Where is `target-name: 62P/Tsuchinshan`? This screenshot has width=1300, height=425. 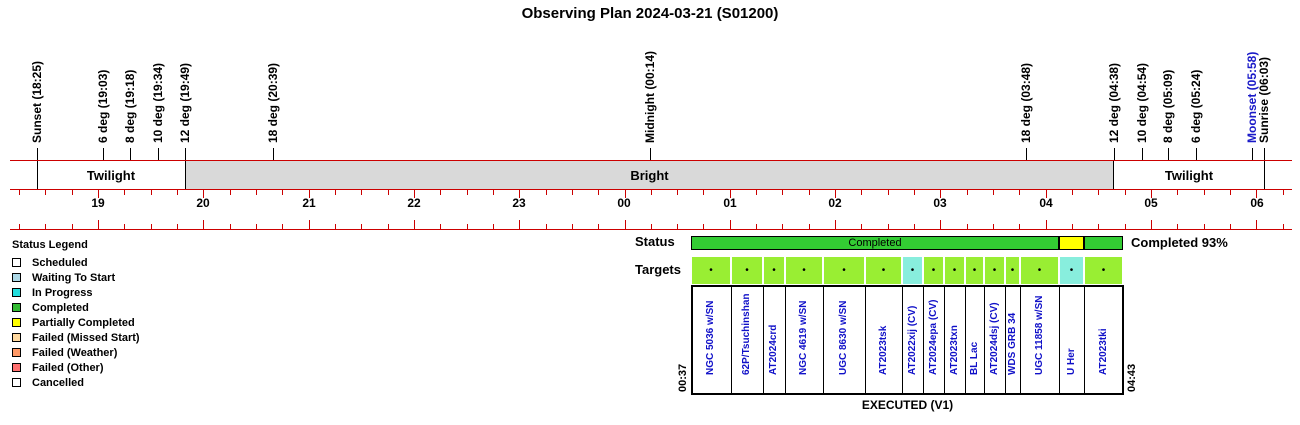
target-name: 62P/Tsuchinshan is located at coordinates (746, 334).